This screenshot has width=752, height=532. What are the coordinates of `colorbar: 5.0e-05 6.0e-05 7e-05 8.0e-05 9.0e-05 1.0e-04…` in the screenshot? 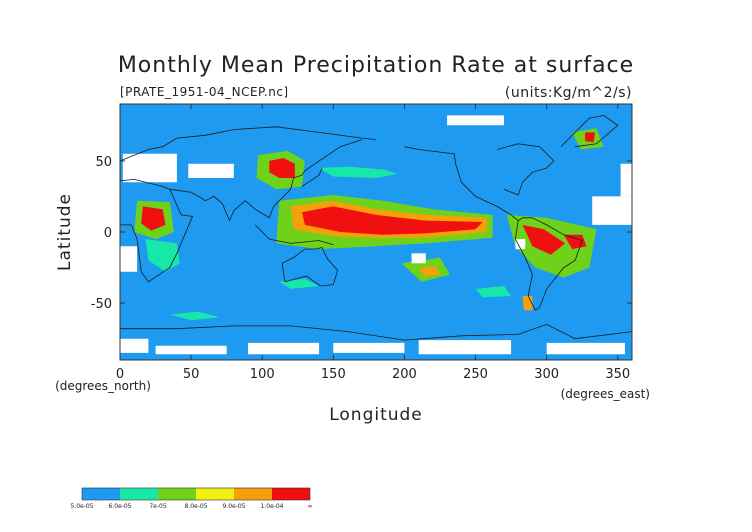 It's located at (191, 498).